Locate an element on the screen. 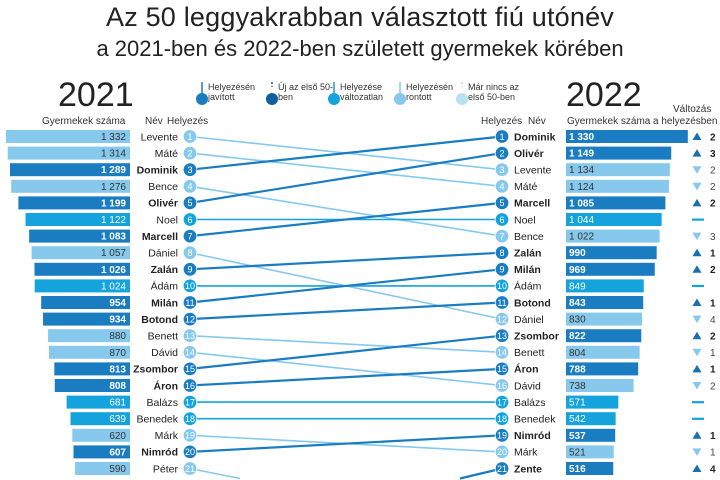 This screenshot has height=480, width=720. left-count-label: 808 is located at coordinates (117, 386).